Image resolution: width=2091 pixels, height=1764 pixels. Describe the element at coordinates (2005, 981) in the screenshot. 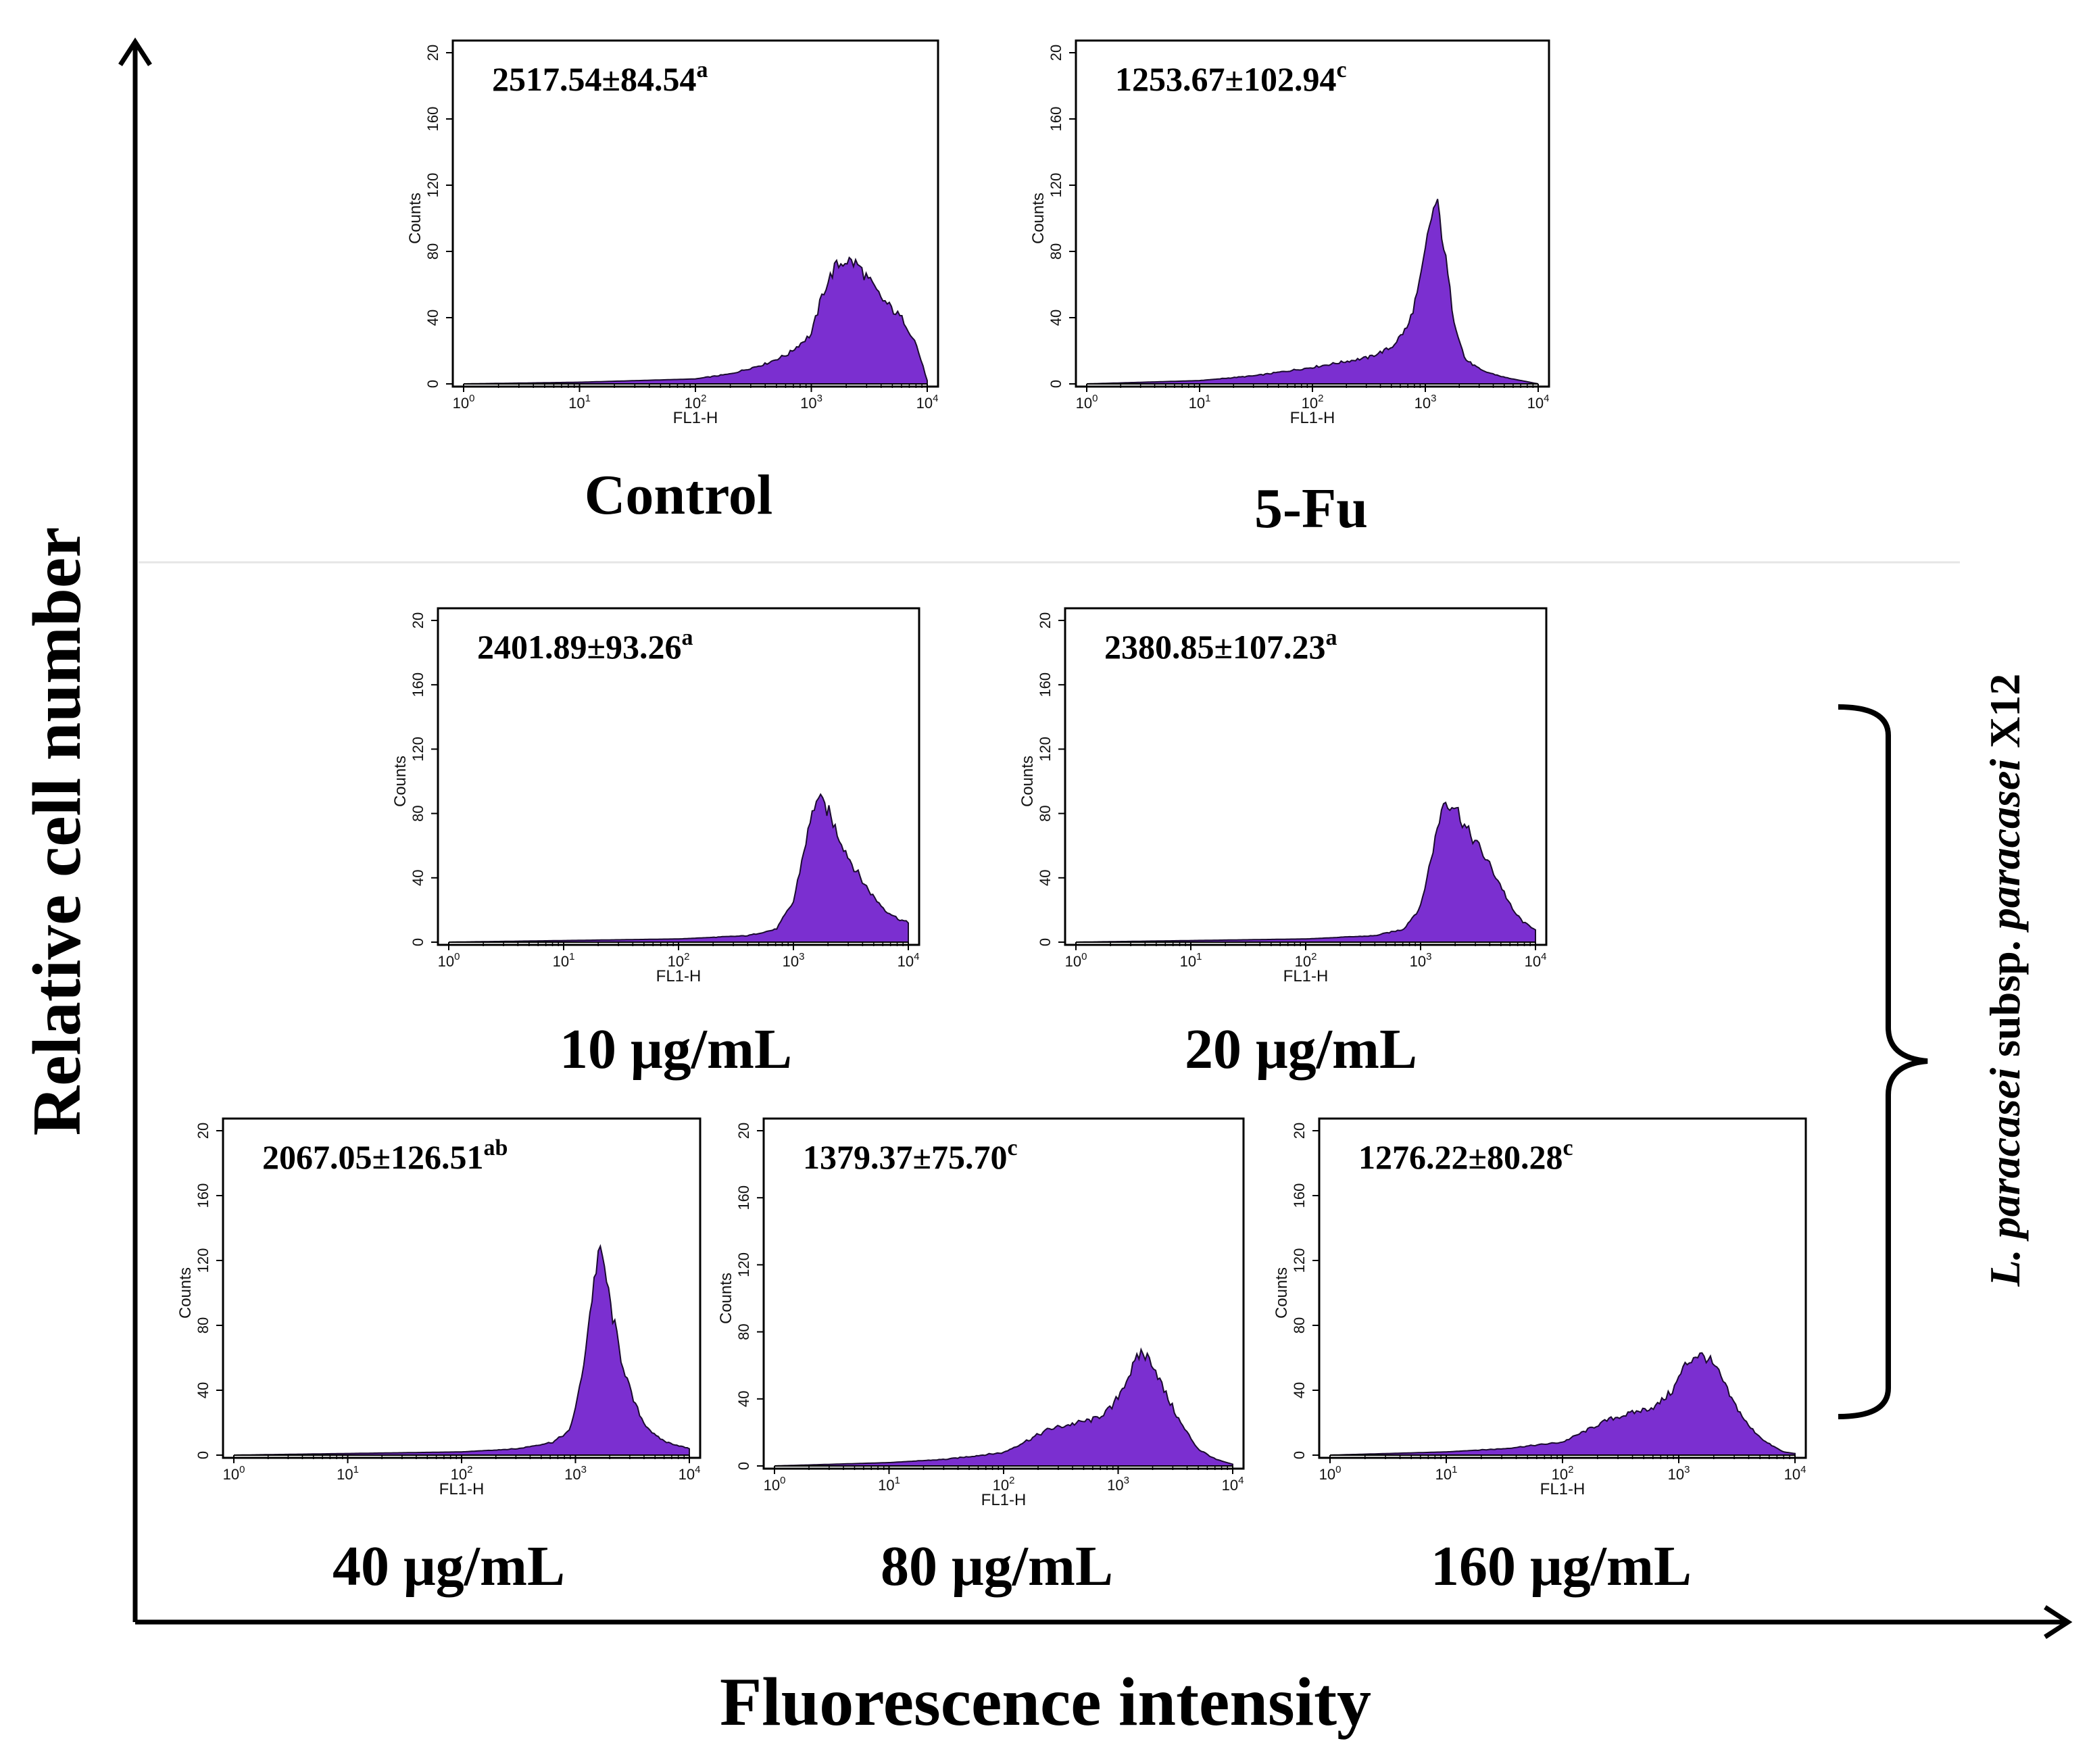

I see `strain-label: L. paracasei subsp. paracasei X12` at that location.